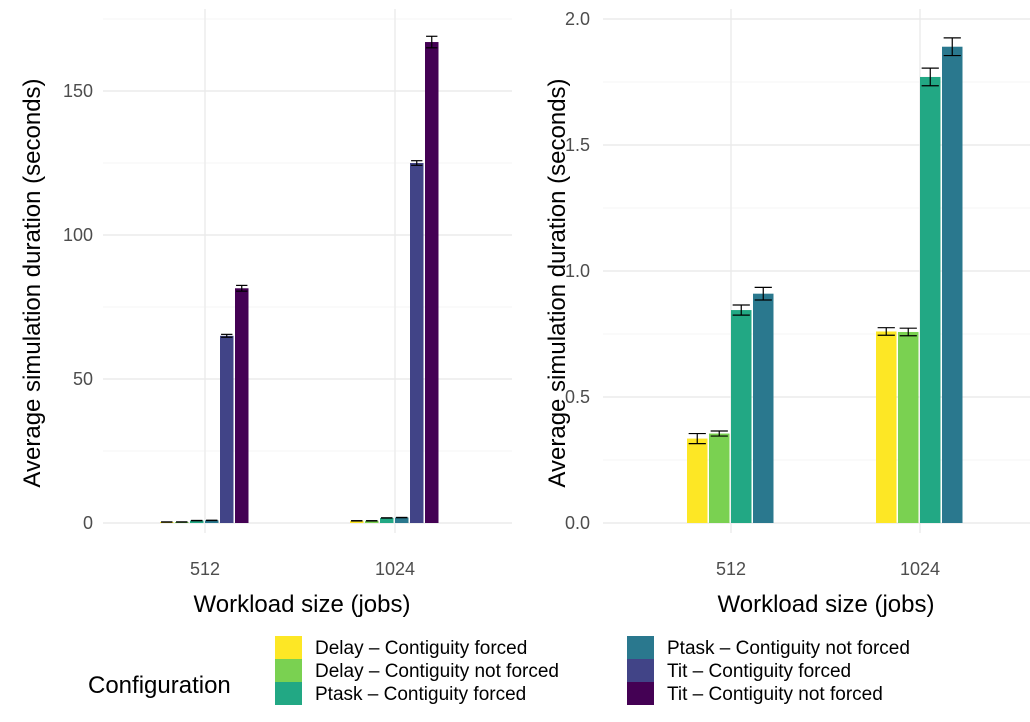  I want to click on legend-item: Tit – Contiguity not forced, so click(755, 693).